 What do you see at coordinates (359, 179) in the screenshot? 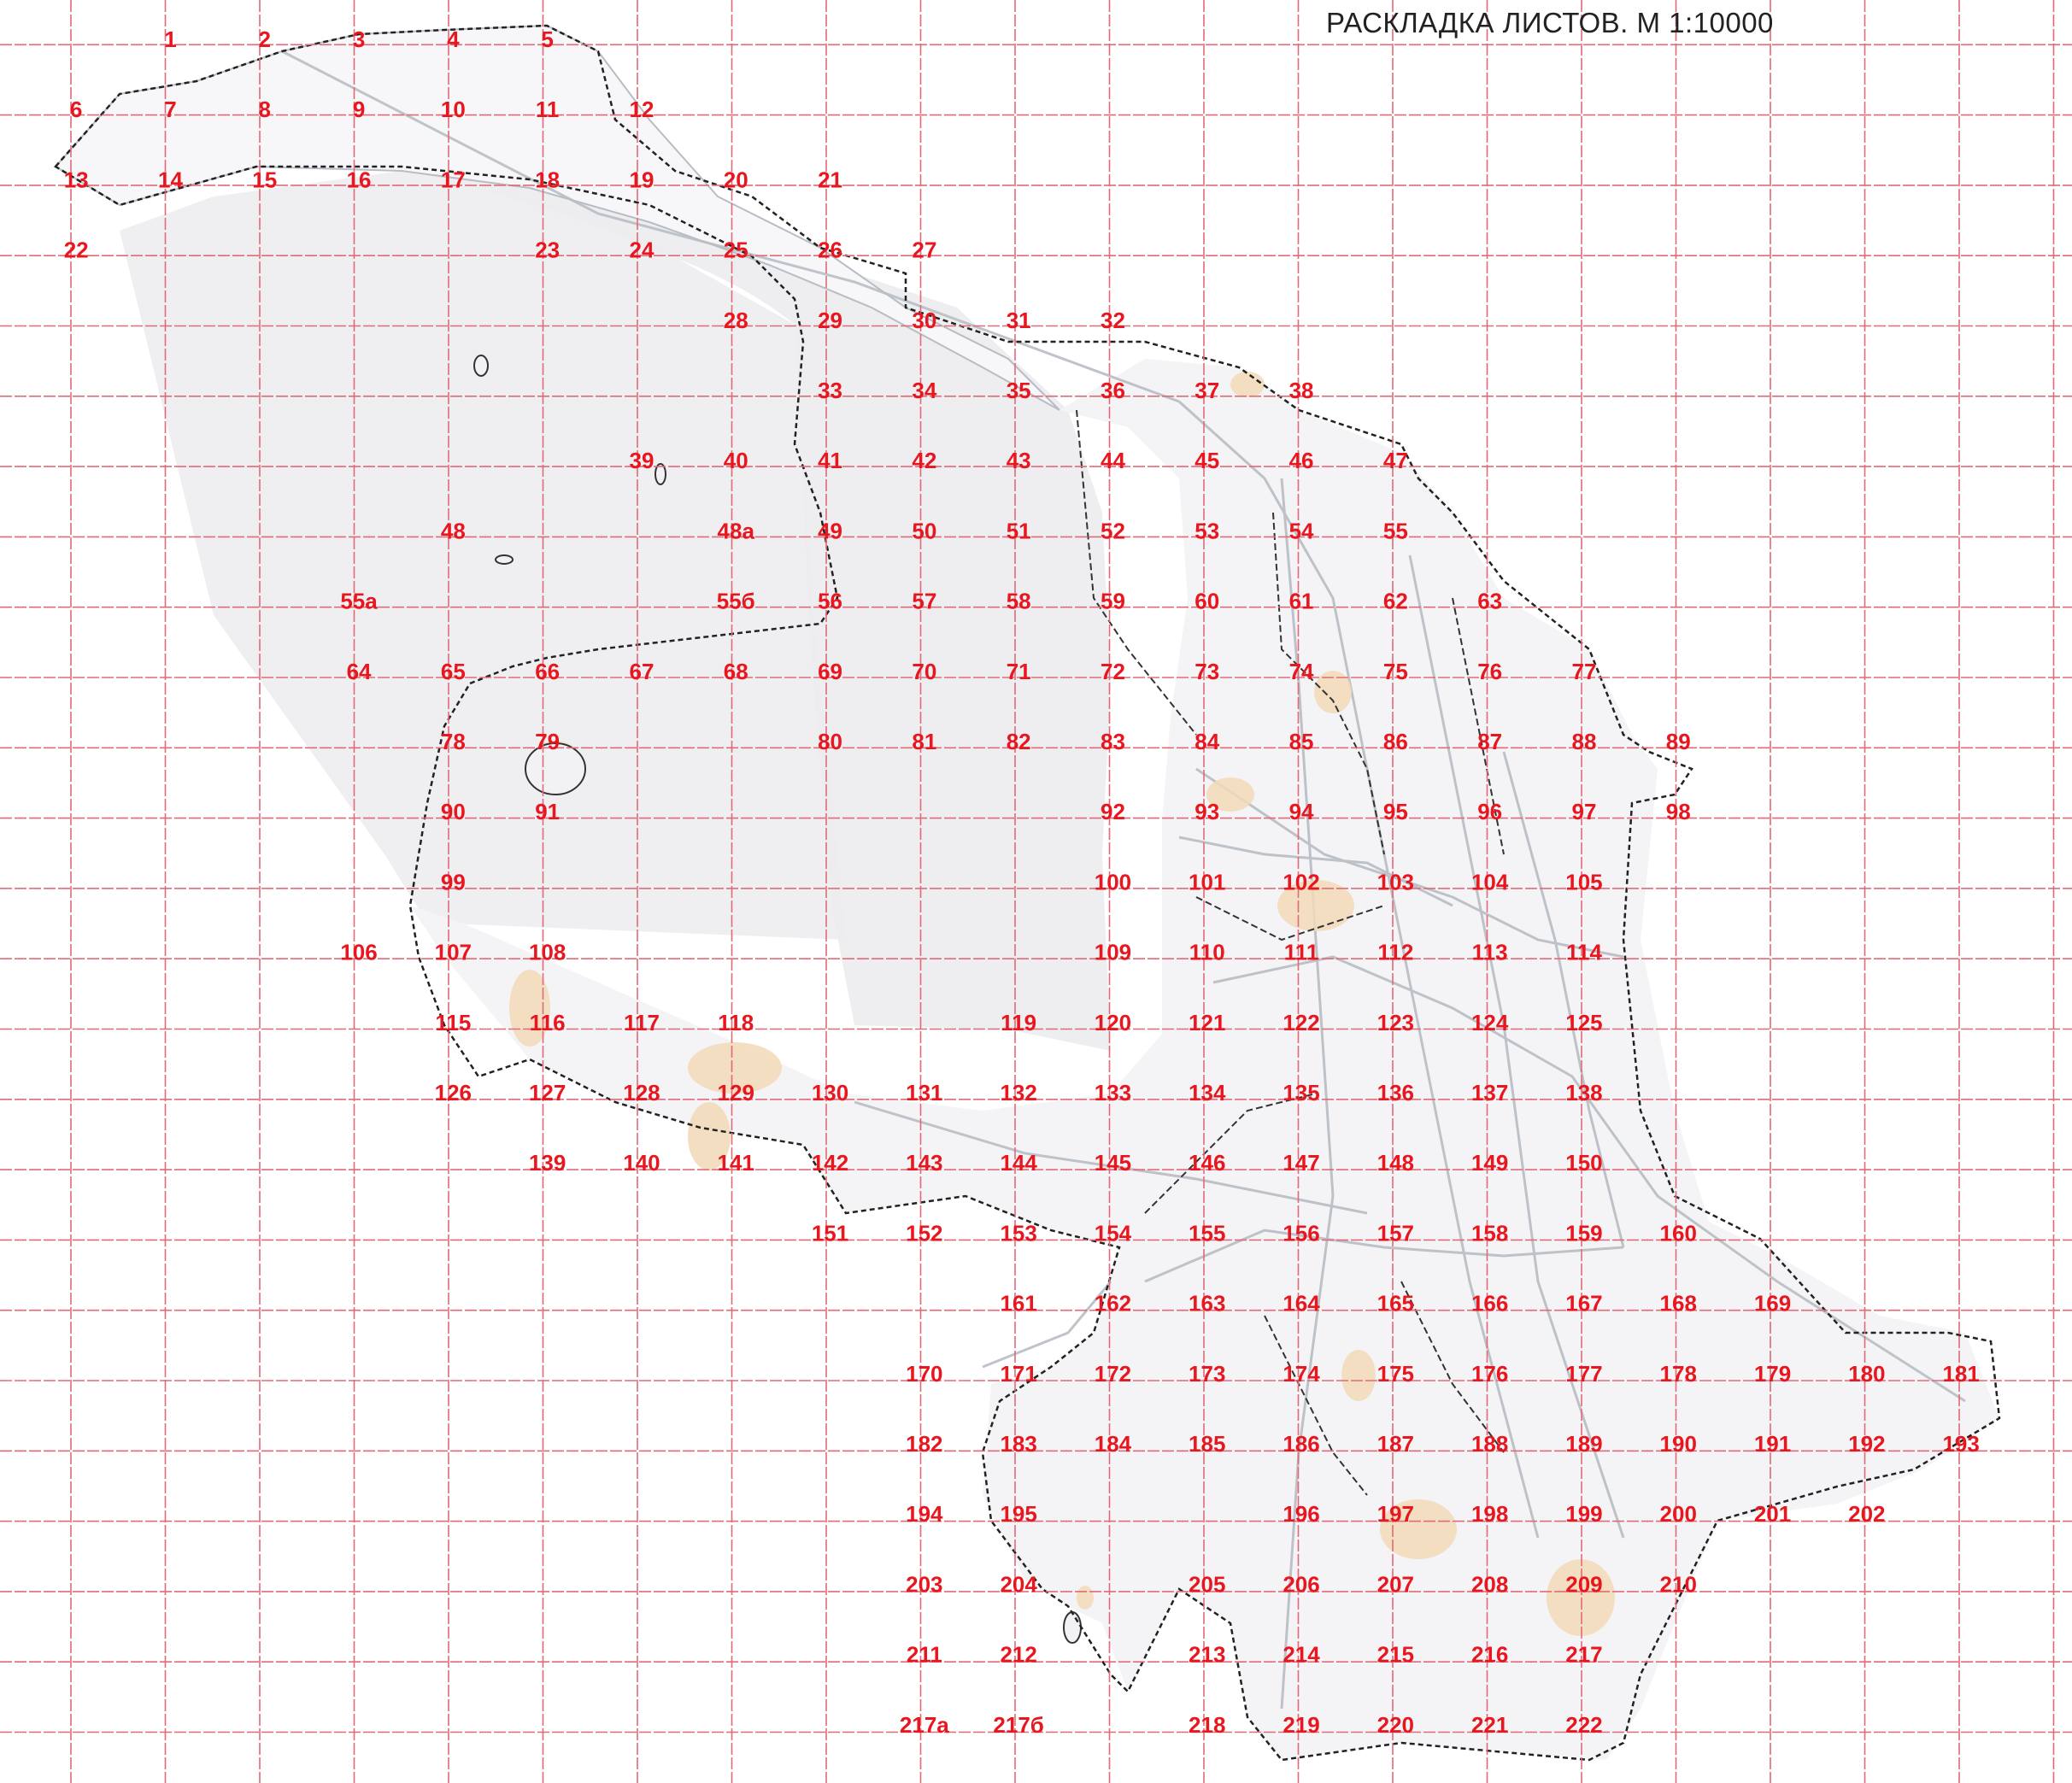
I see `sheet-label: 16` at bounding box center [359, 179].